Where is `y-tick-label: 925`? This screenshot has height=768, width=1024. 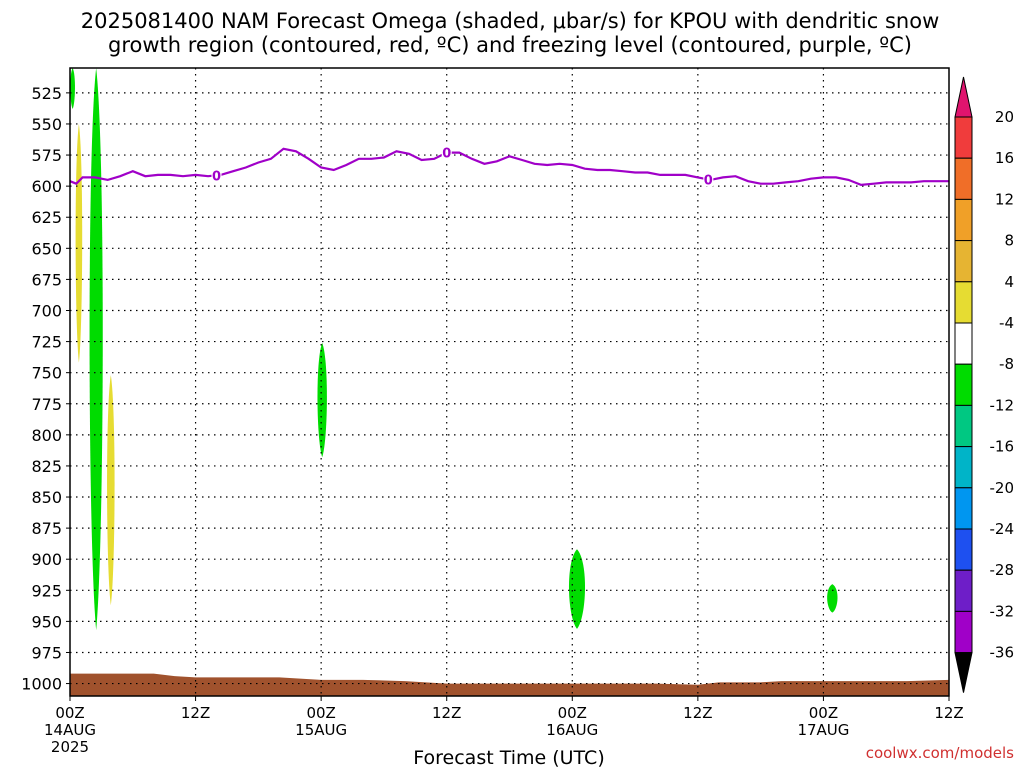
y-tick-label: 925 is located at coordinates (46, 590).